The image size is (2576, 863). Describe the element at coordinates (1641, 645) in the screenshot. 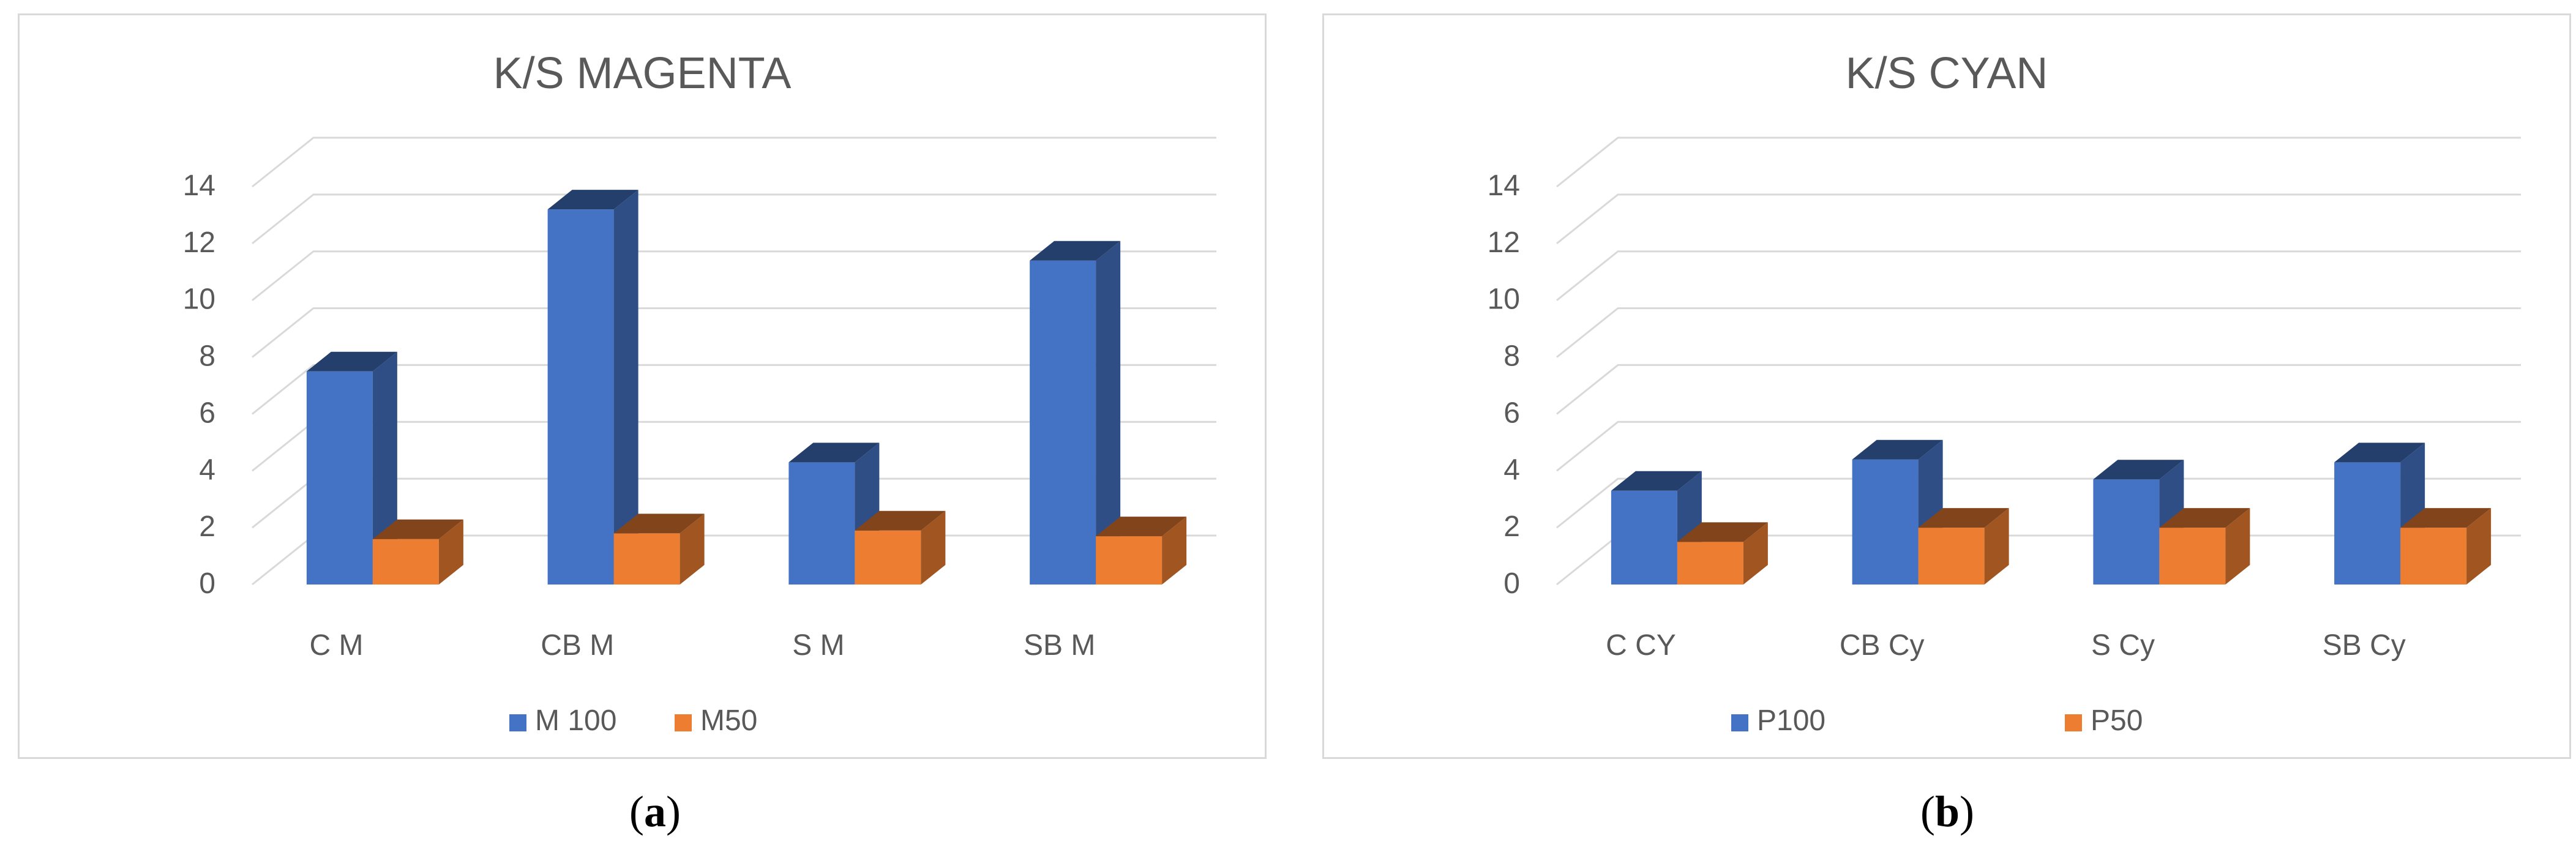

I see `x-tick-label: C CY` at that location.